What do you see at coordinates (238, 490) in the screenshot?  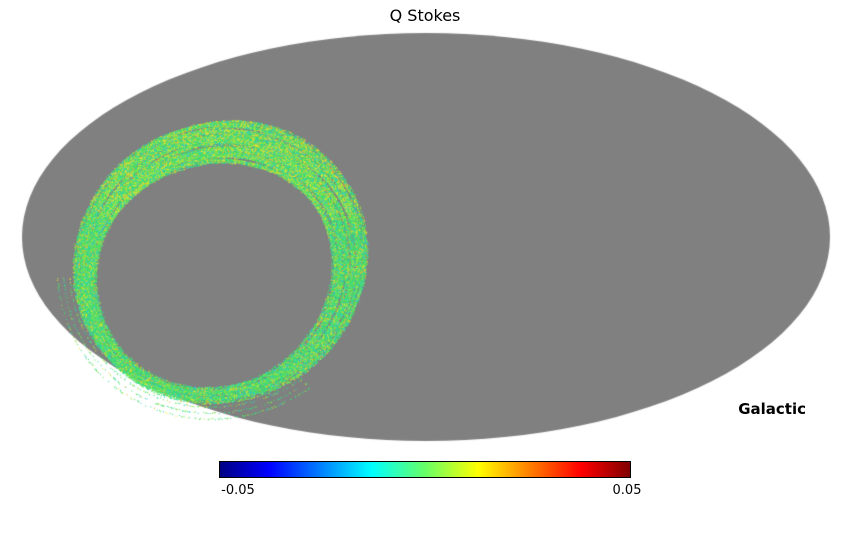 I see `colorbar-min-label: -0.05` at bounding box center [238, 490].